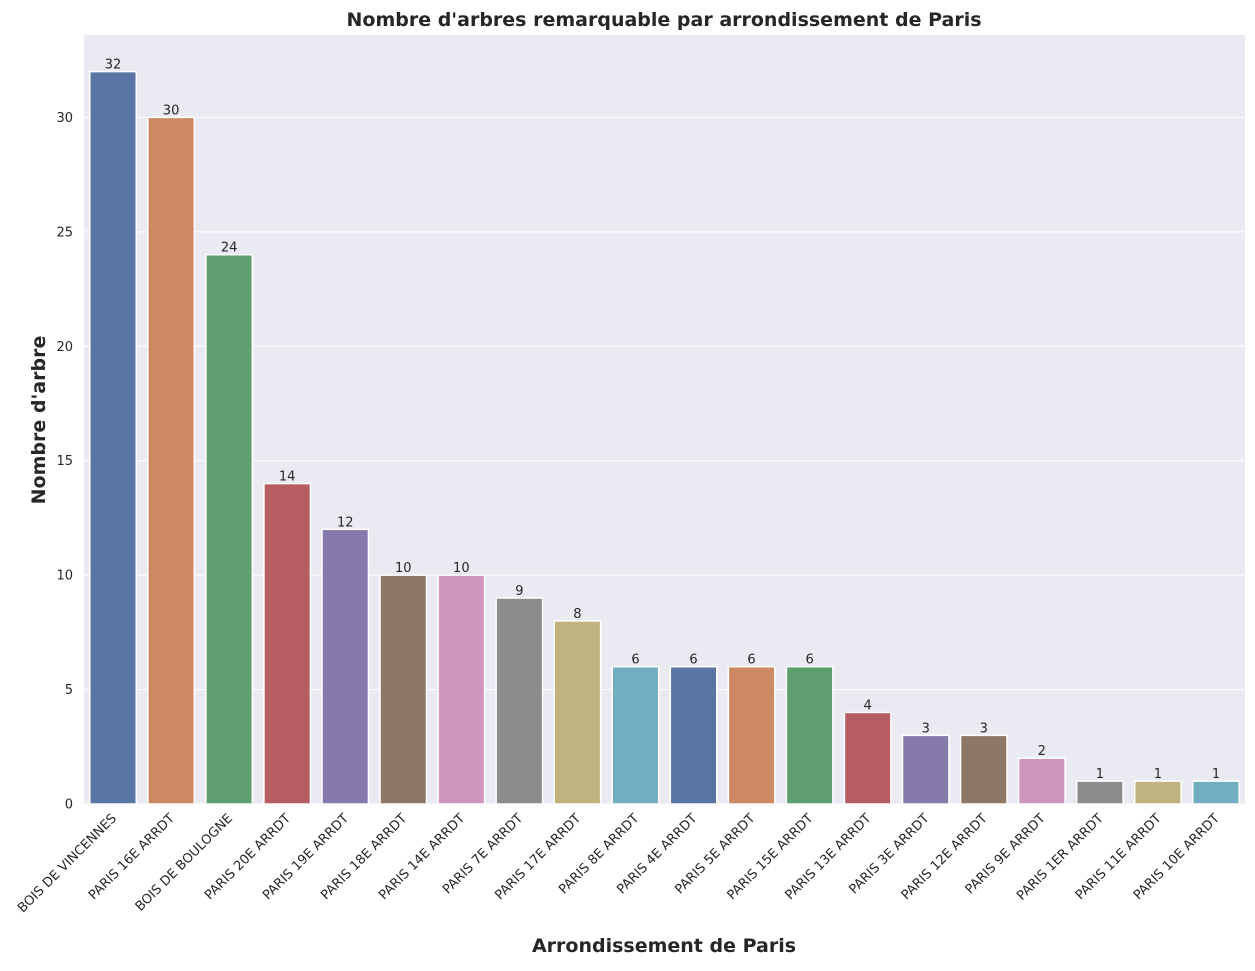 The height and width of the screenshot is (971, 1255). I want to click on y-tick-label: 25, so click(64, 232).